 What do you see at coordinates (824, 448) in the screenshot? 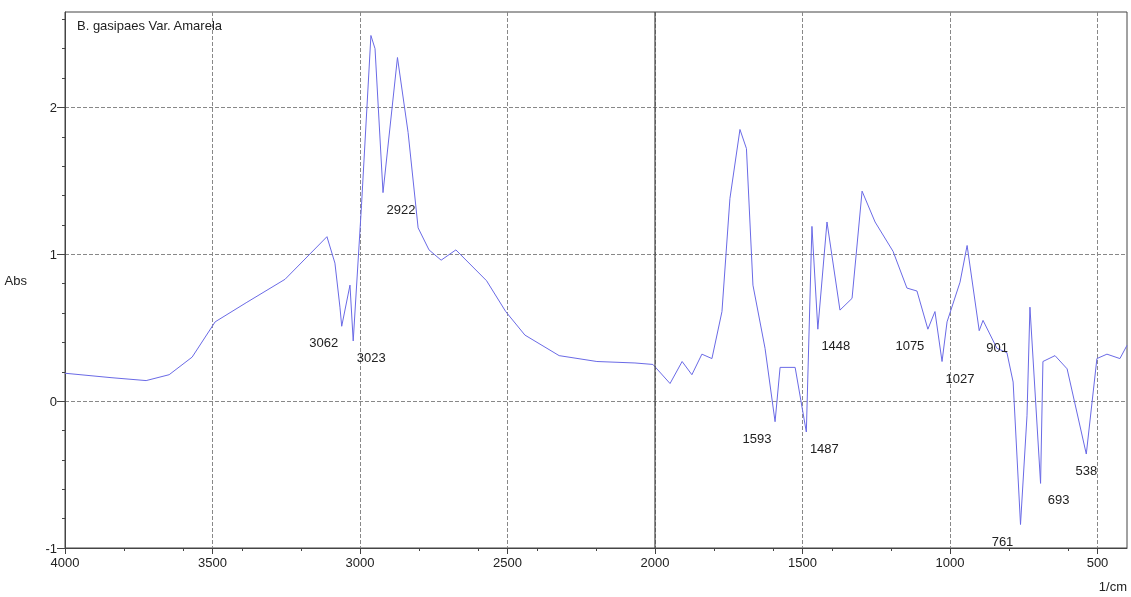
I see `annotation: 1487` at bounding box center [824, 448].